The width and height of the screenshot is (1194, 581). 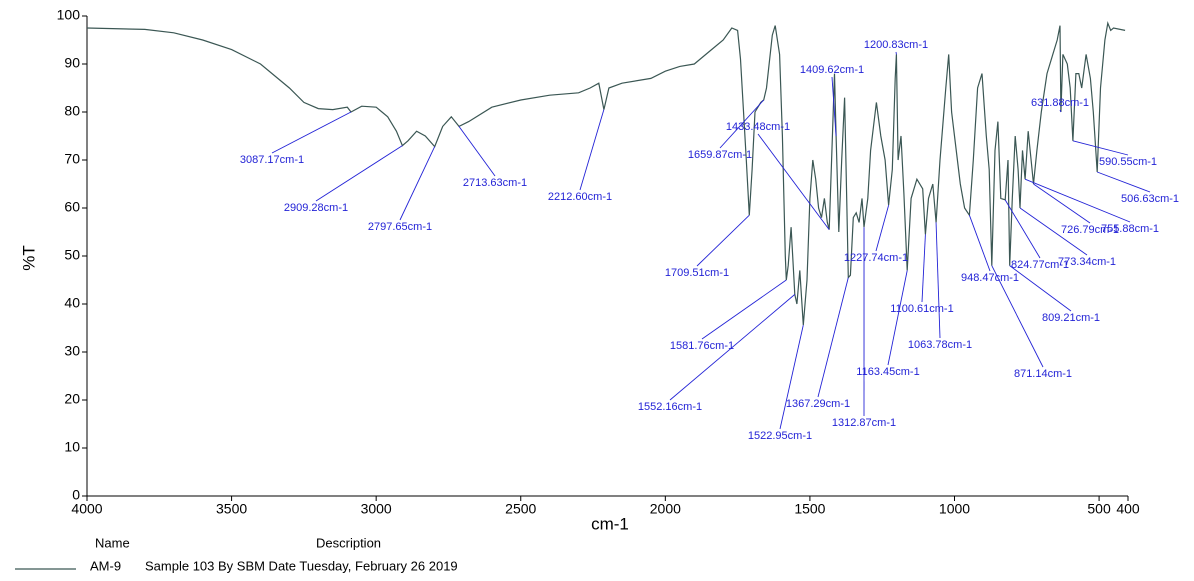 What do you see at coordinates (1090, 230) in the screenshot?
I see `peak-label: 726.79cm-1` at bounding box center [1090, 230].